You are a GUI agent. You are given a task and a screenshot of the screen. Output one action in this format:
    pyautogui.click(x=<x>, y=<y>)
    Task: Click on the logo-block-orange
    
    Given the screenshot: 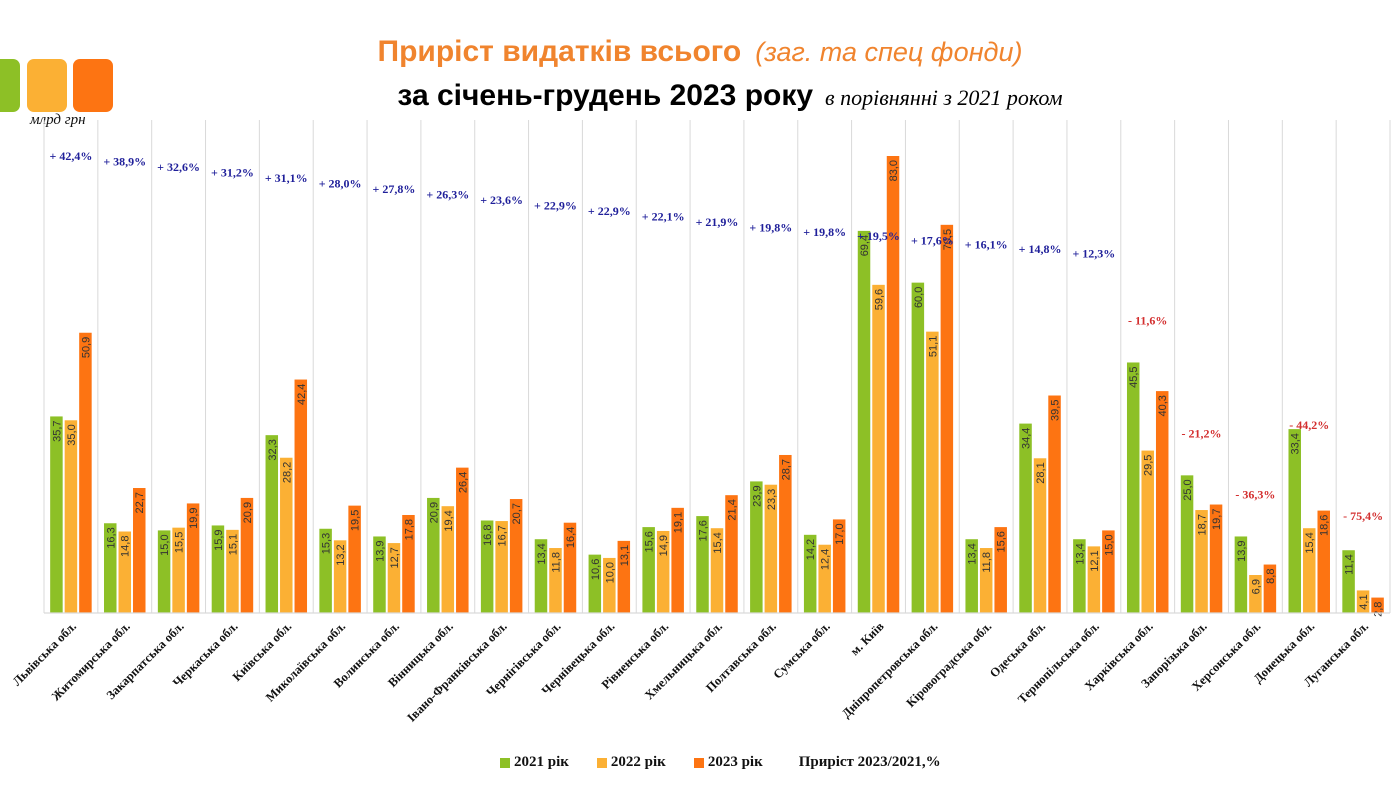 What is the action you would take?
    pyautogui.click(x=93, y=85)
    